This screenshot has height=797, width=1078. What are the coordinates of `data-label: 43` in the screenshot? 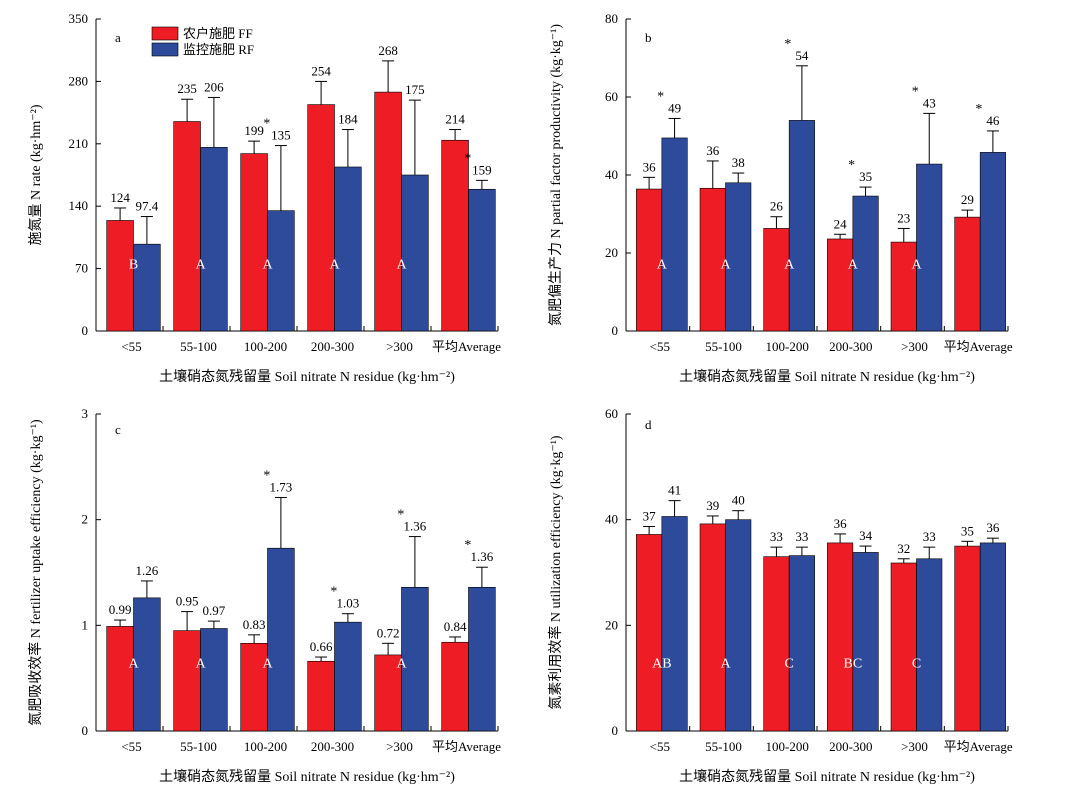 It's located at (929, 102).